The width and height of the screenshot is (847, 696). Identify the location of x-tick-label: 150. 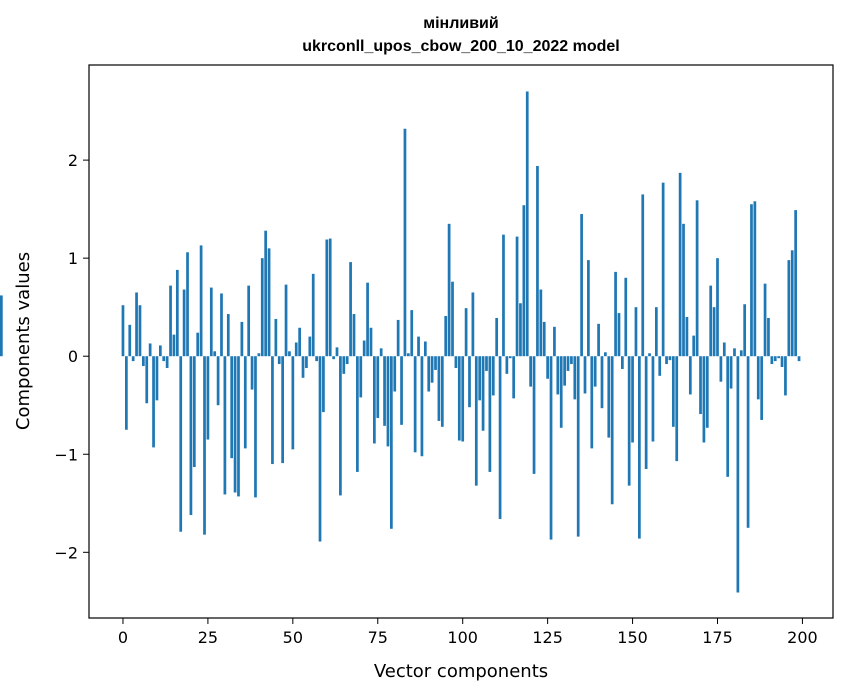
(632, 637).